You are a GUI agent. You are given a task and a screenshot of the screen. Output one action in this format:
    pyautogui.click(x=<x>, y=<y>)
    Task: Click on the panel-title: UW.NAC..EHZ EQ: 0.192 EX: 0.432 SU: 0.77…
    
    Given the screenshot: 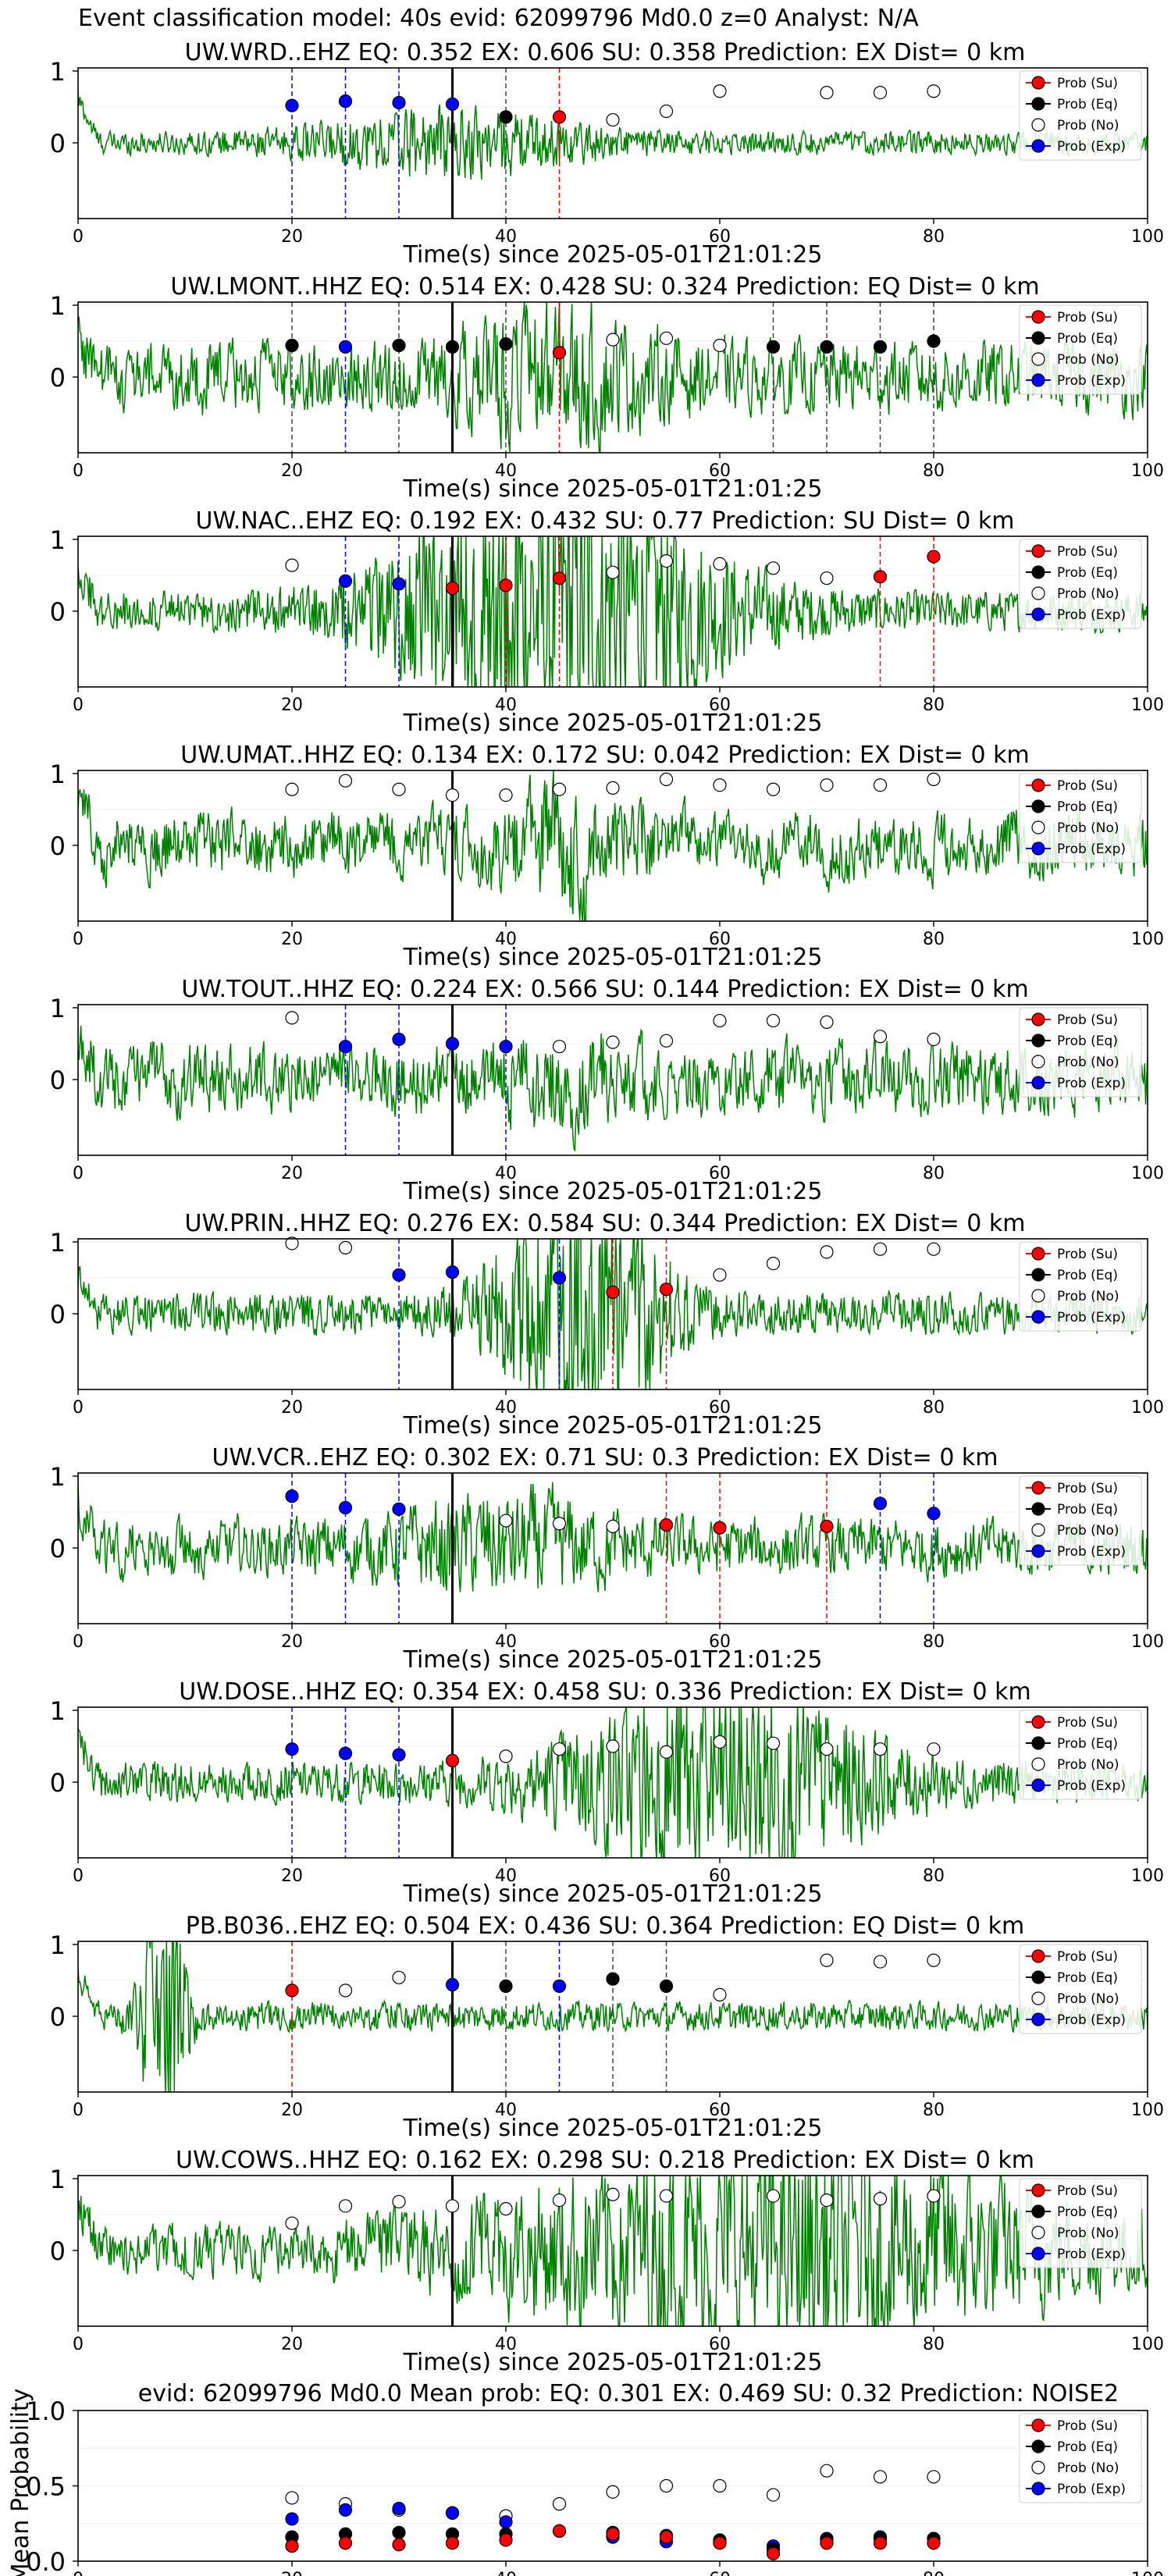 What is the action you would take?
    pyautogui.click(x=605, y=521)
    